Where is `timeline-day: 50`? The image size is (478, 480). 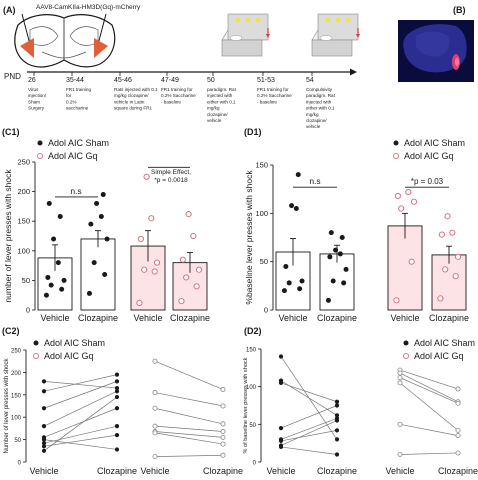 timeline-day: 50 is located at coordinates (211, 80).